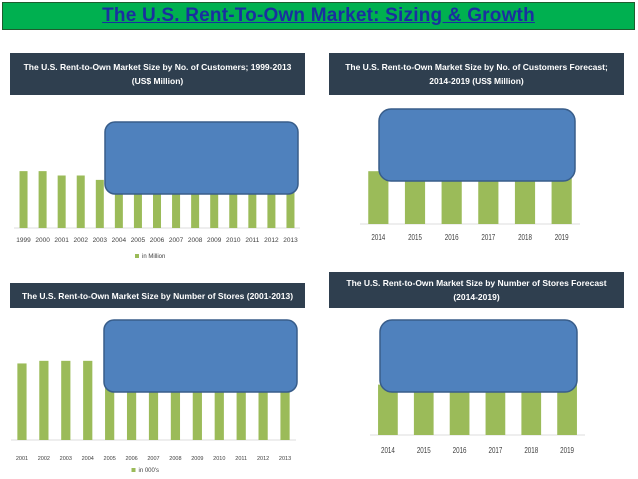  What do you see at coordinates (153, 257) in the screenshot?
I see `chart1-legend-label: in Million` at bounding box center [153, 257].